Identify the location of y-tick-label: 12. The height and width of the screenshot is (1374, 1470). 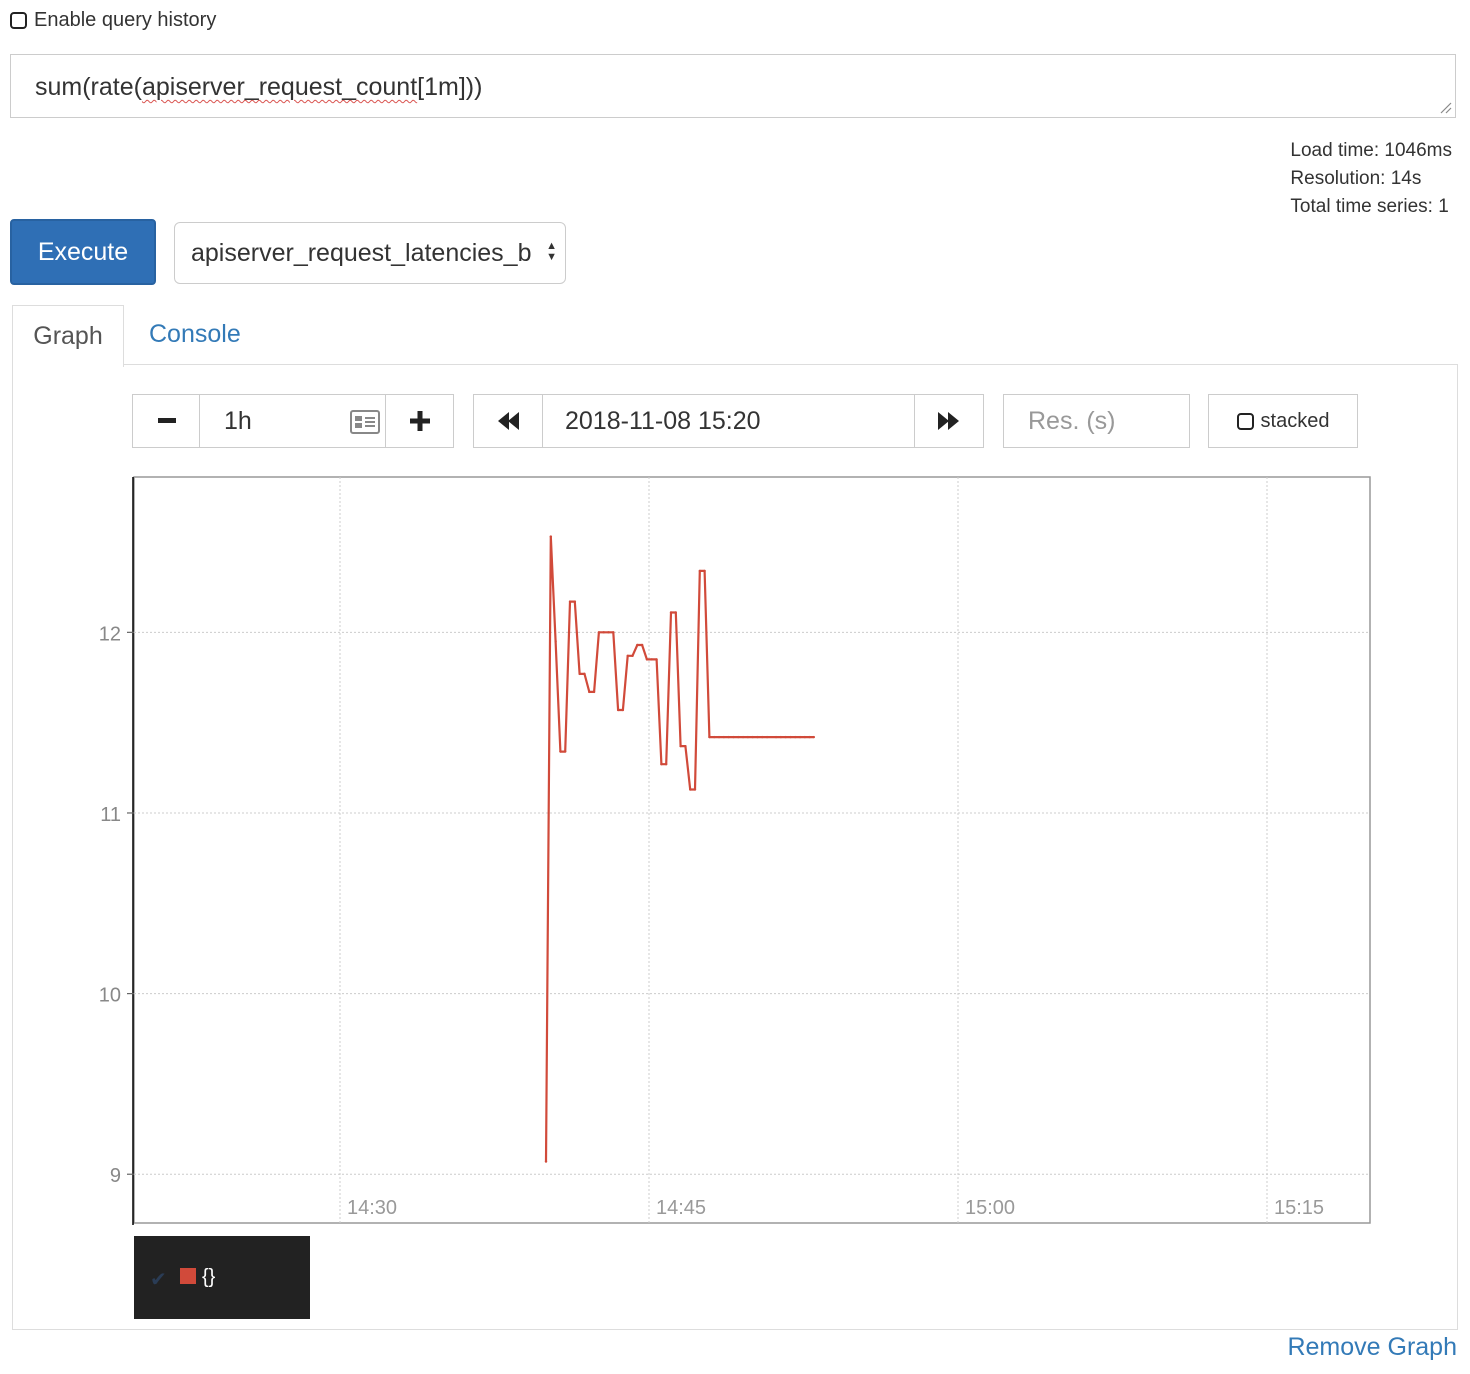
(110, 634).